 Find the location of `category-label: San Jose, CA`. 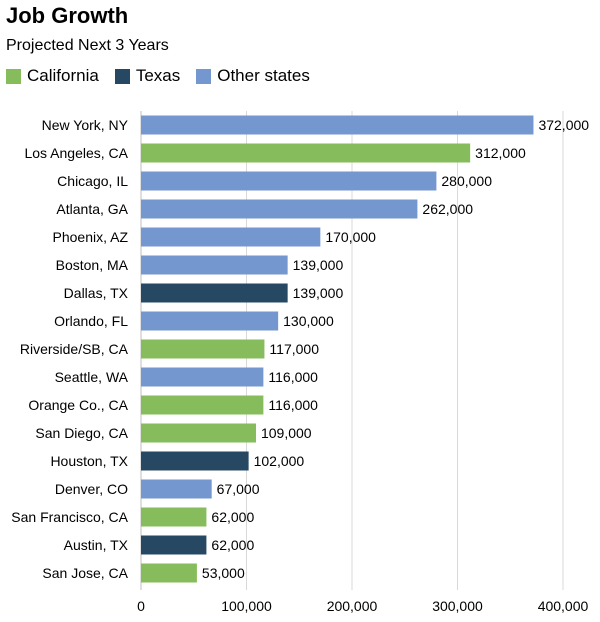

category-label: San Jose, CA is located at coordinates (85, 573).